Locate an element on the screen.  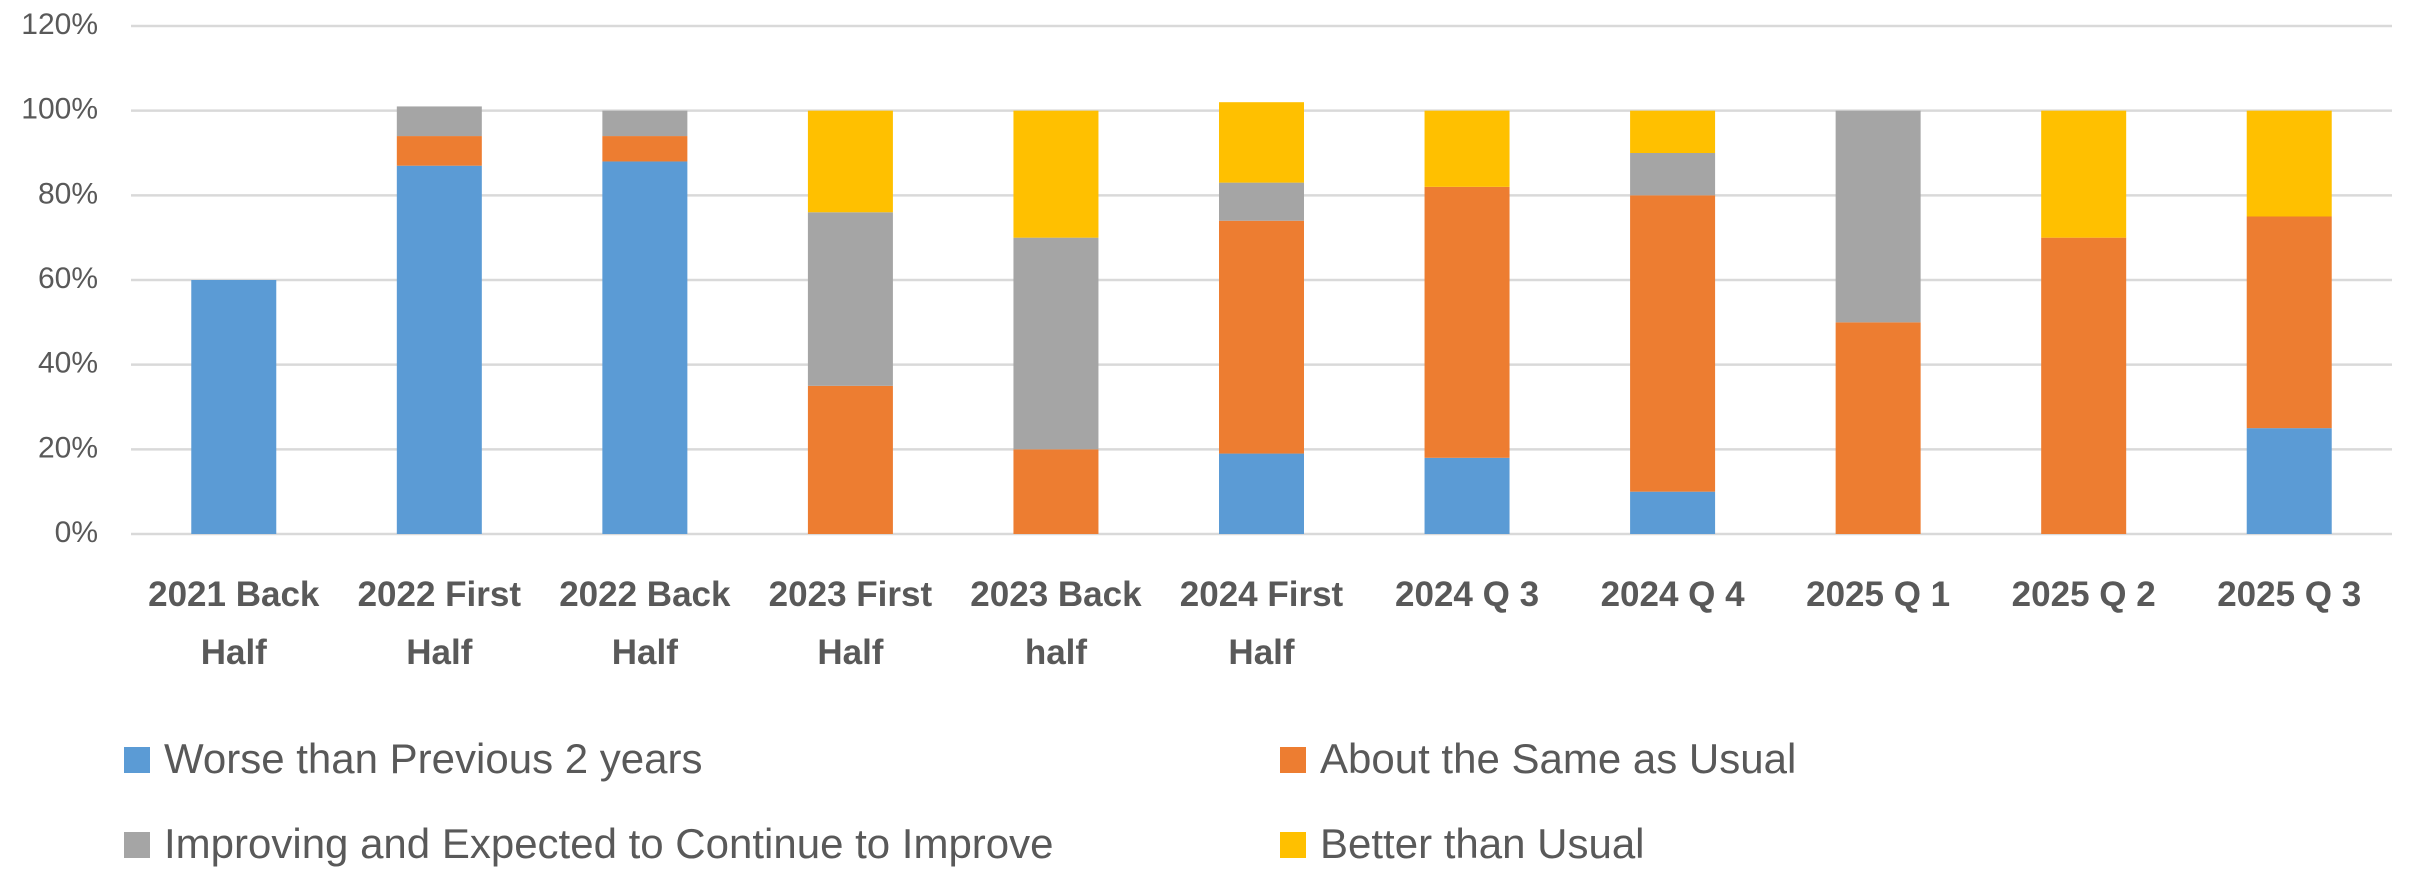
y-tick-label: 120% is located at coordinates (59, 24).